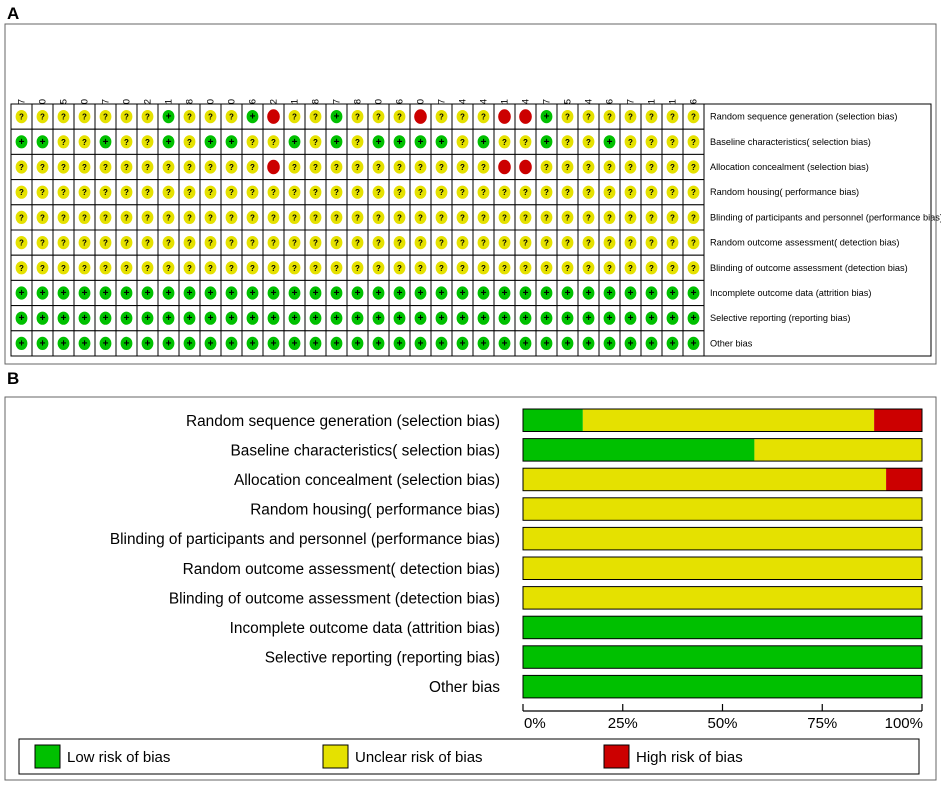 The width and height of the screenshot is (941, 792). I want to click on judgement-high, so click(525, 167).